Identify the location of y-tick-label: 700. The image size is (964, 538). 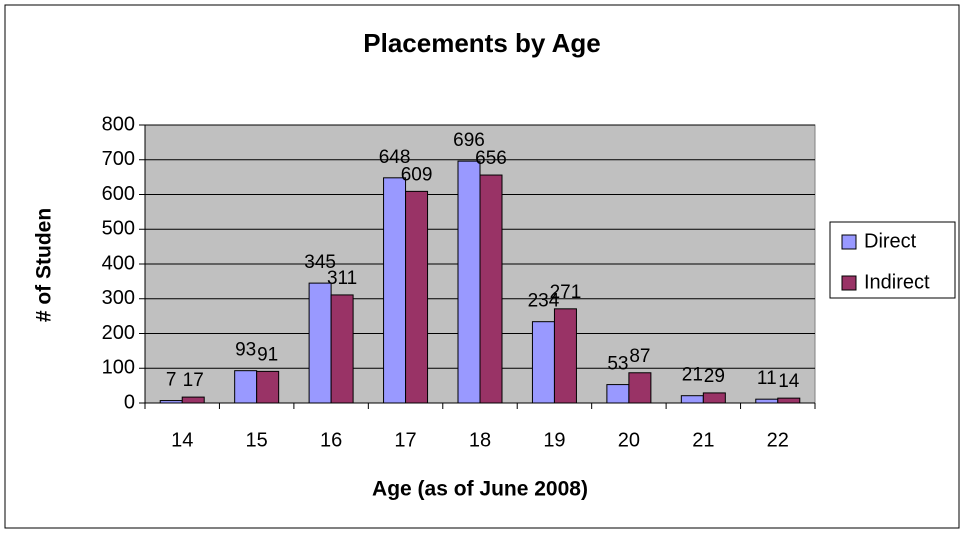
(118, 159).